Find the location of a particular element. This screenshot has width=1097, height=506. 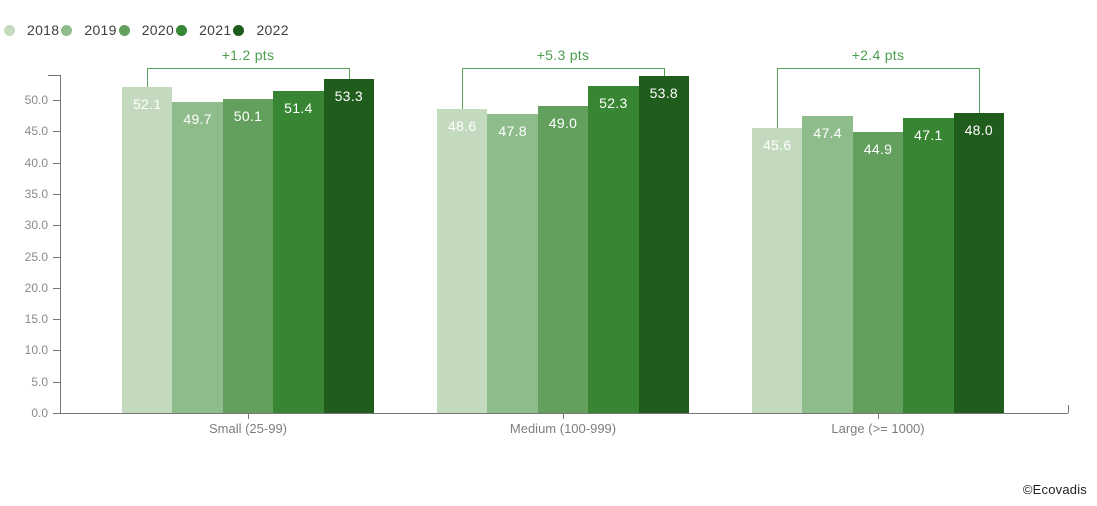

category-label: Large (>= 1000) is located at coordinates (878, 428).